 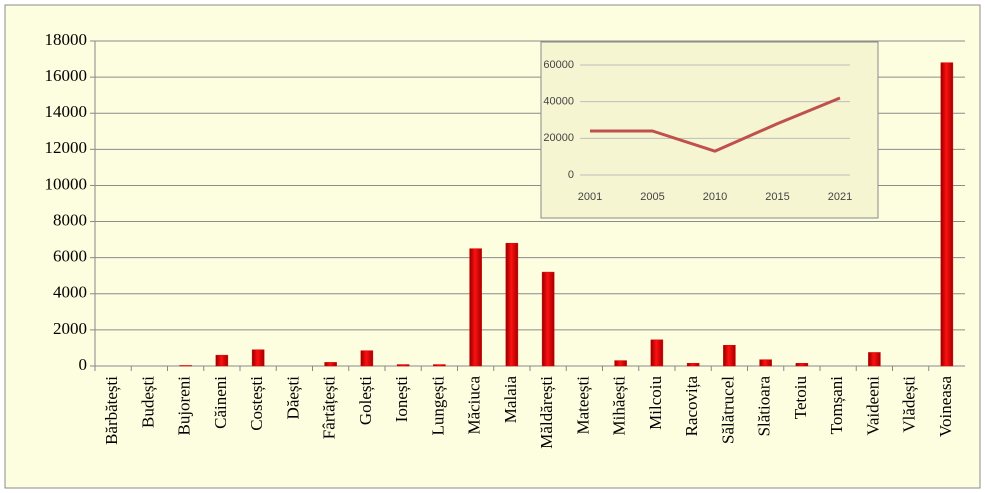 What do you see at coordinates (66, 75) in the screenshot?
I see `y-tick-label: 16000` at bounding box center [66, 75].